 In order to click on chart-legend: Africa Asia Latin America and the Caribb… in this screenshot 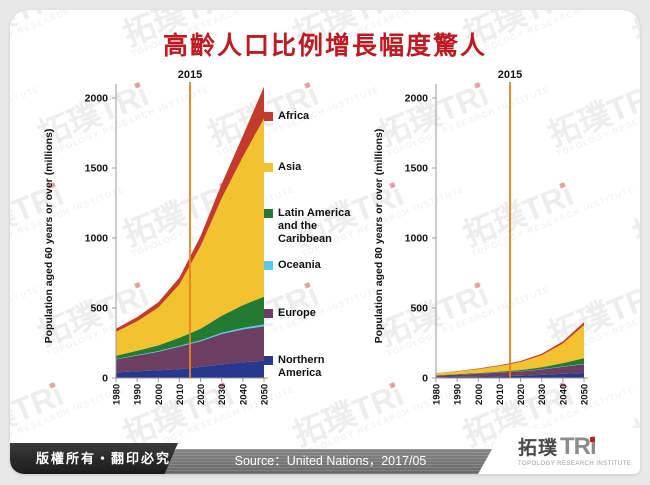, I will do `click(311, 239)`.